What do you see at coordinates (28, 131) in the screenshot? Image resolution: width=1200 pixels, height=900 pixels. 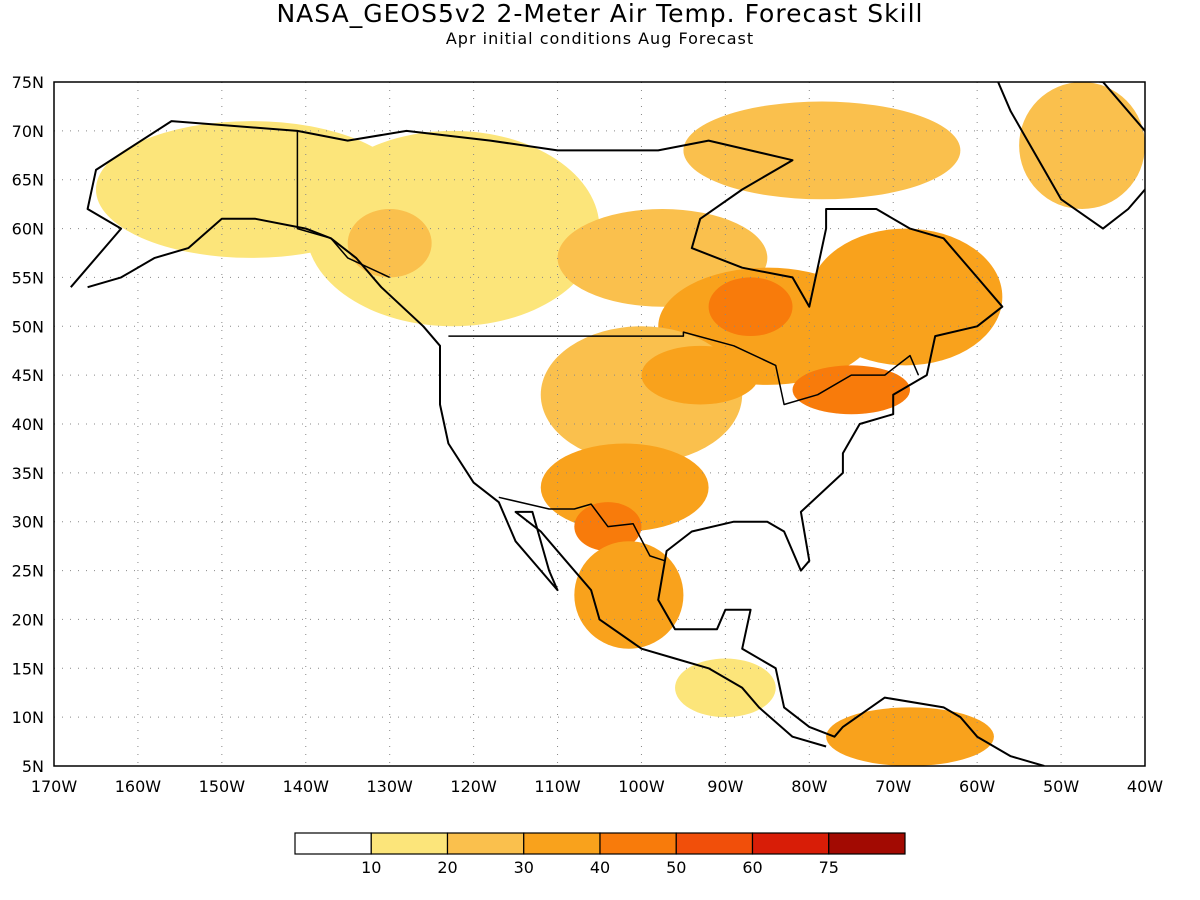 I see `lat-label: 70N` at bounding box center [28, 131].